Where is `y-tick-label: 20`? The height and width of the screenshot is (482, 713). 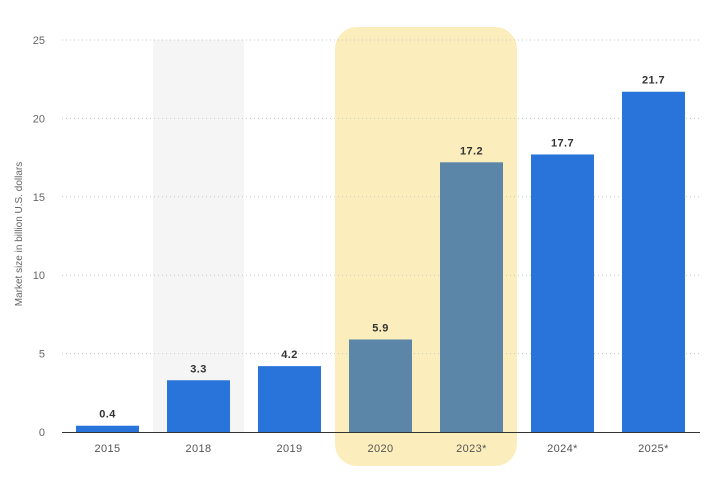
y-tick-label: 20 is located at coordinates (39, 119).